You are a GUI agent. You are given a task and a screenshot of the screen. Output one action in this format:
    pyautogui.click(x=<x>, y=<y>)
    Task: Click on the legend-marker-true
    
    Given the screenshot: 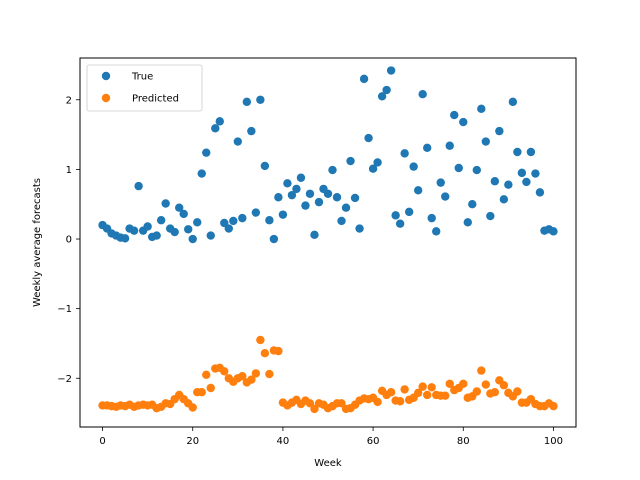 What is the action you would take?
    pyautogui.click(x=106, y=76)
    